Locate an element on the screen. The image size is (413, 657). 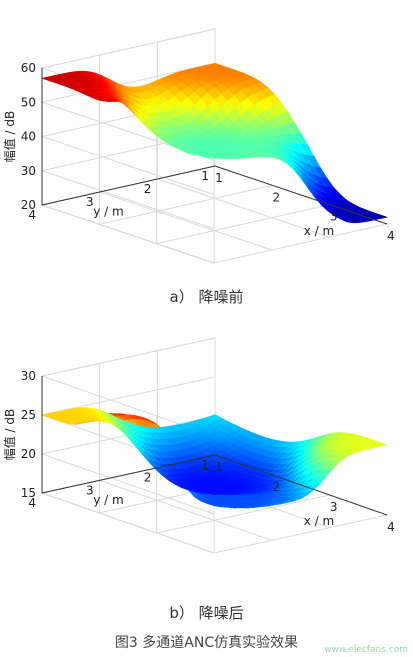
z-tick-label: 15 is located at coordinates (28, 493).